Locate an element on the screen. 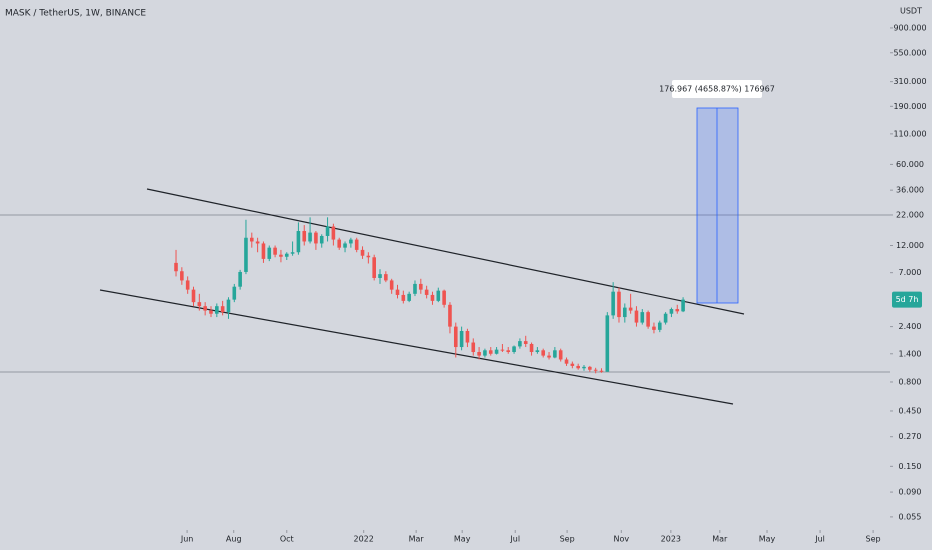 This screenshot has height=550, width=932. x-tick-label: 2023 is located at coordinates (671, 539).